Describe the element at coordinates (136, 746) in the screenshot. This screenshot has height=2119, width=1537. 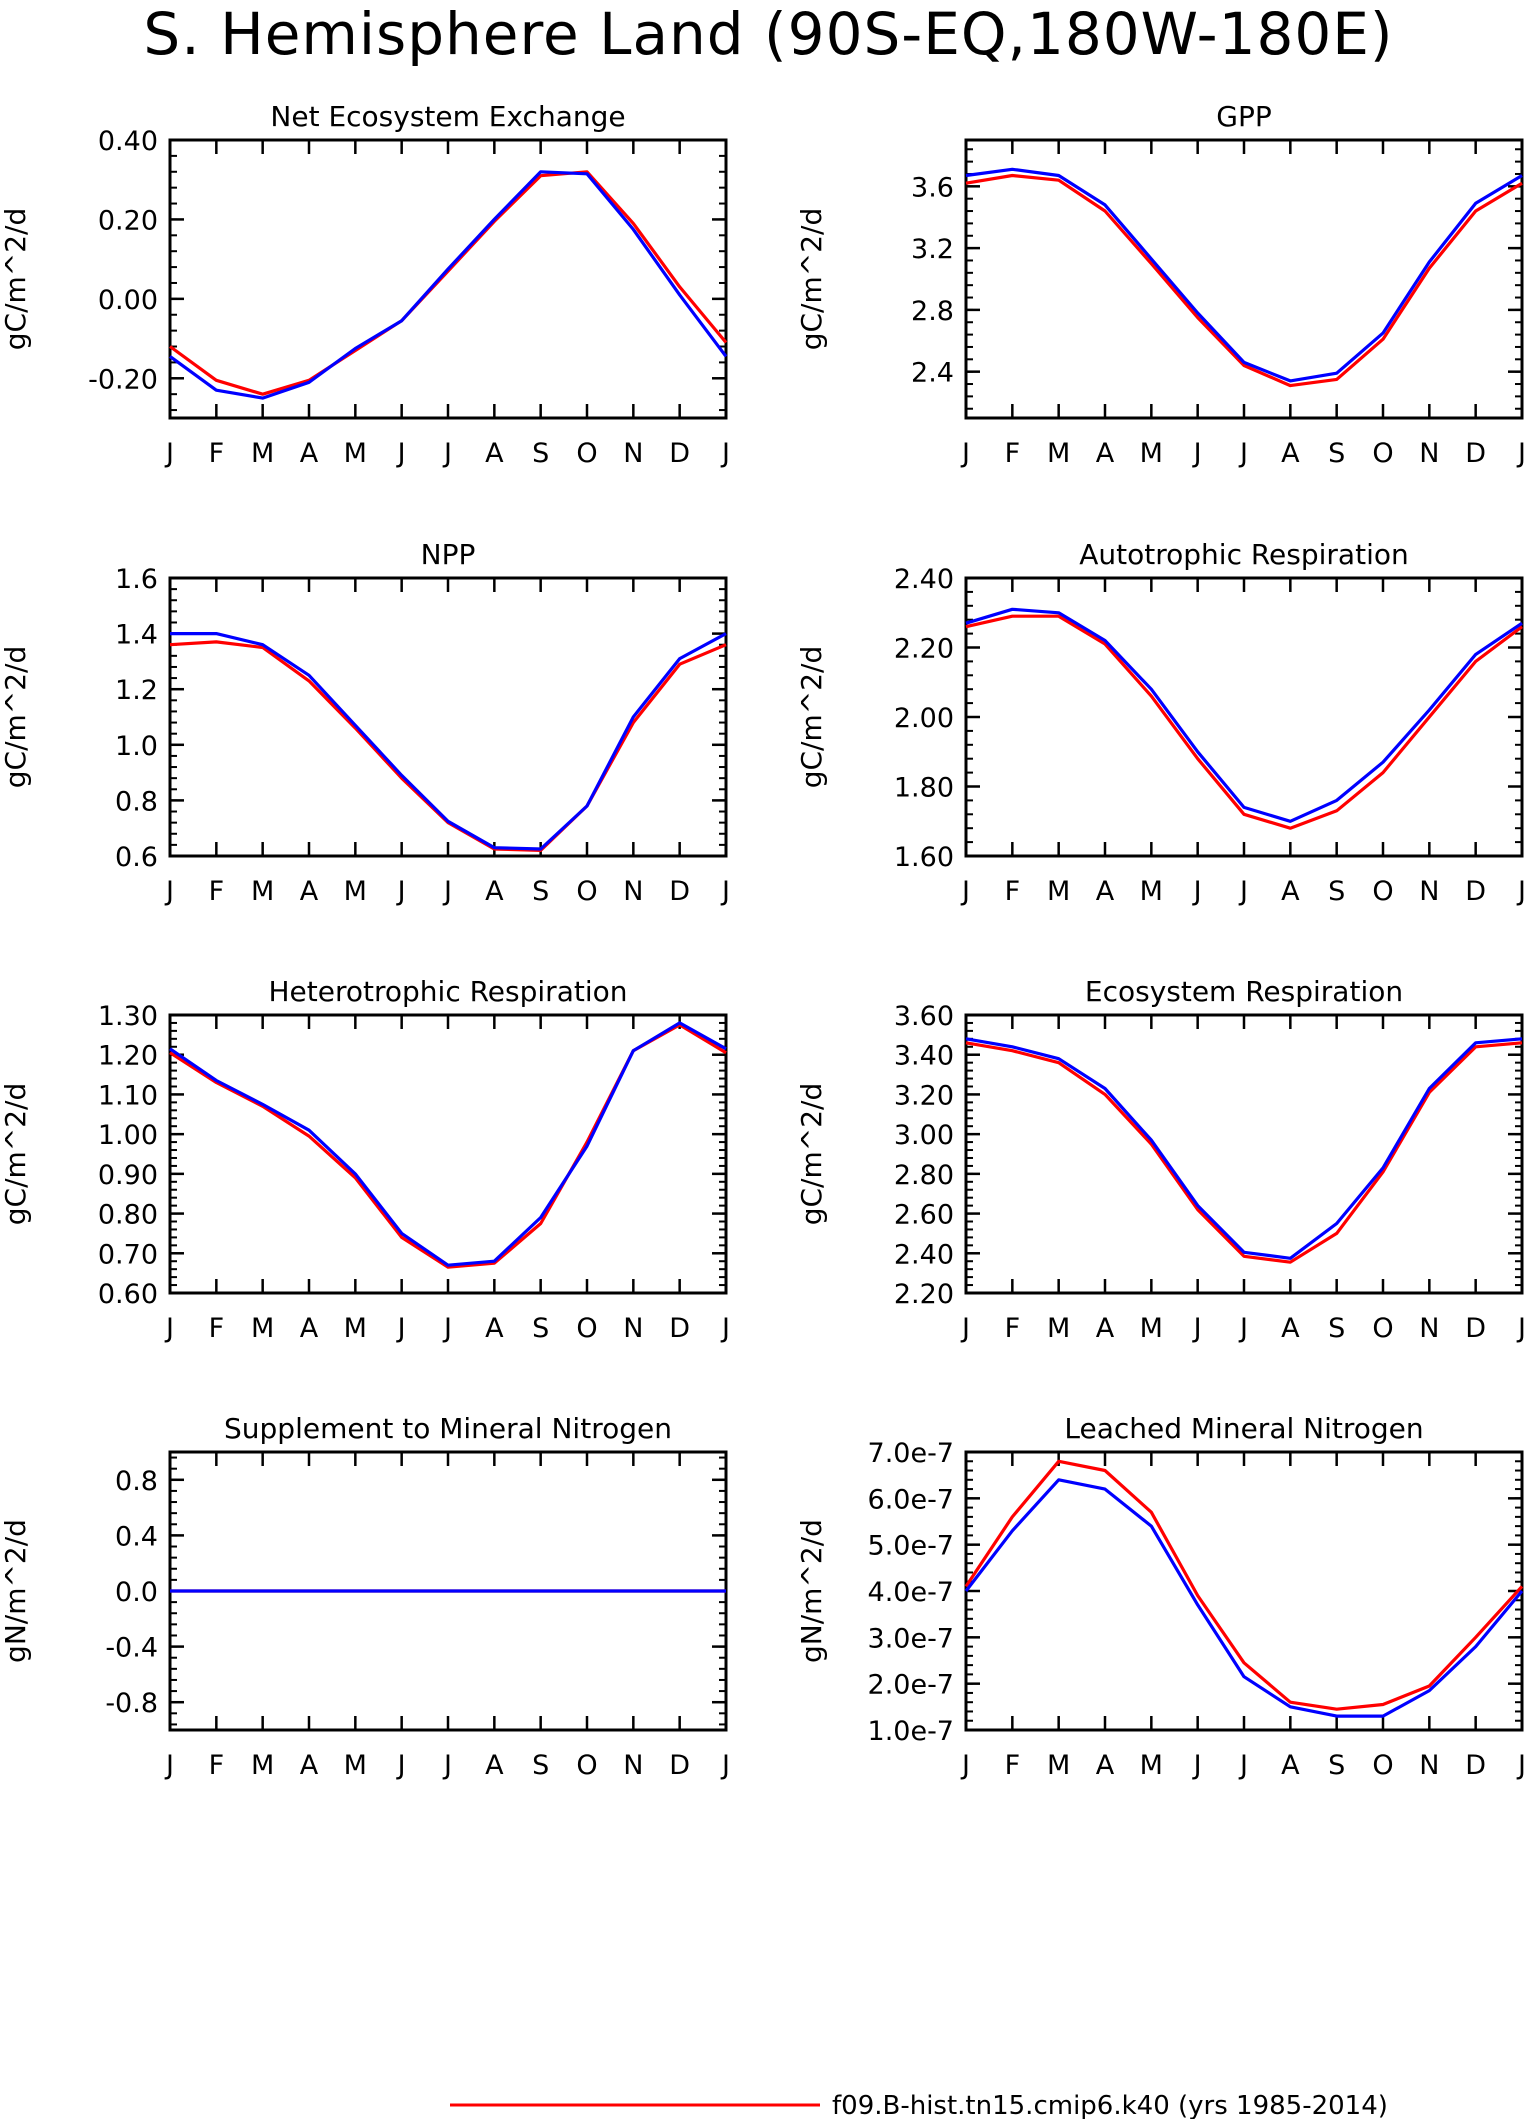
I see `y-tick-label: 1.0` at that location.